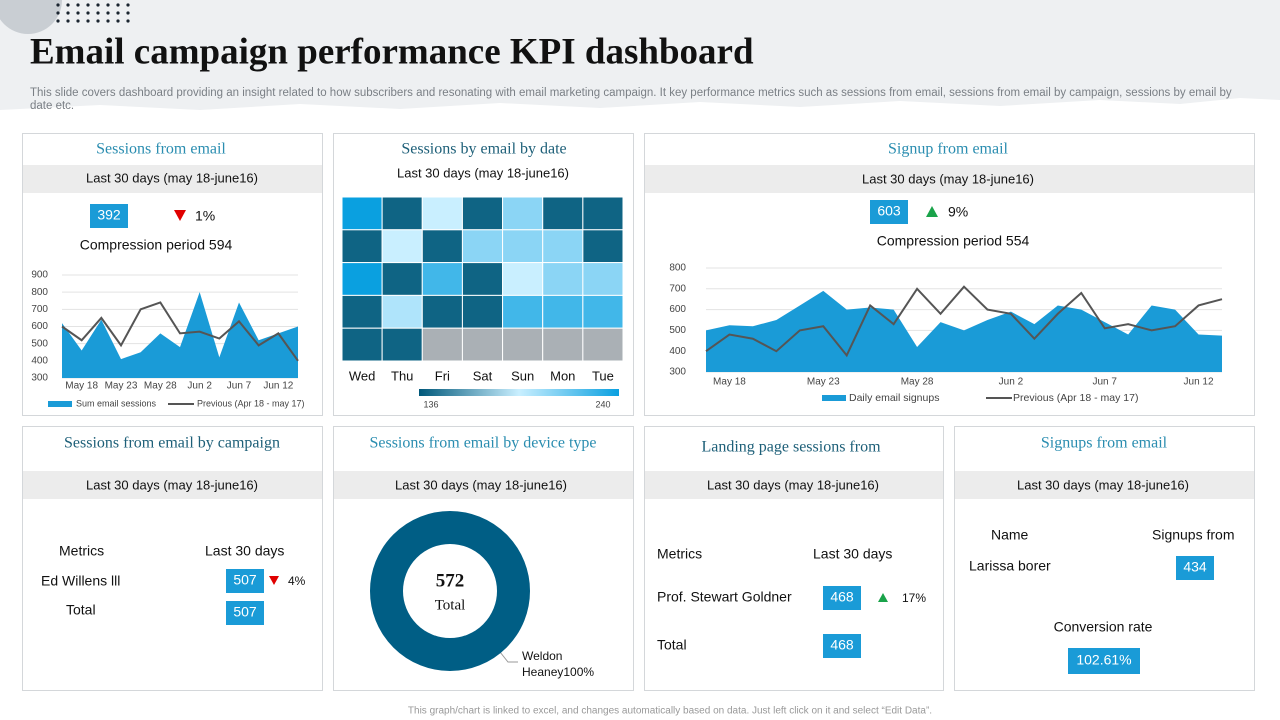 This screenshot has width=1280, height=720. What do you see at coordinates (522, 375) in the screenshot?
I see `x-tick-label: Sun` at bounding box center [522, 375].